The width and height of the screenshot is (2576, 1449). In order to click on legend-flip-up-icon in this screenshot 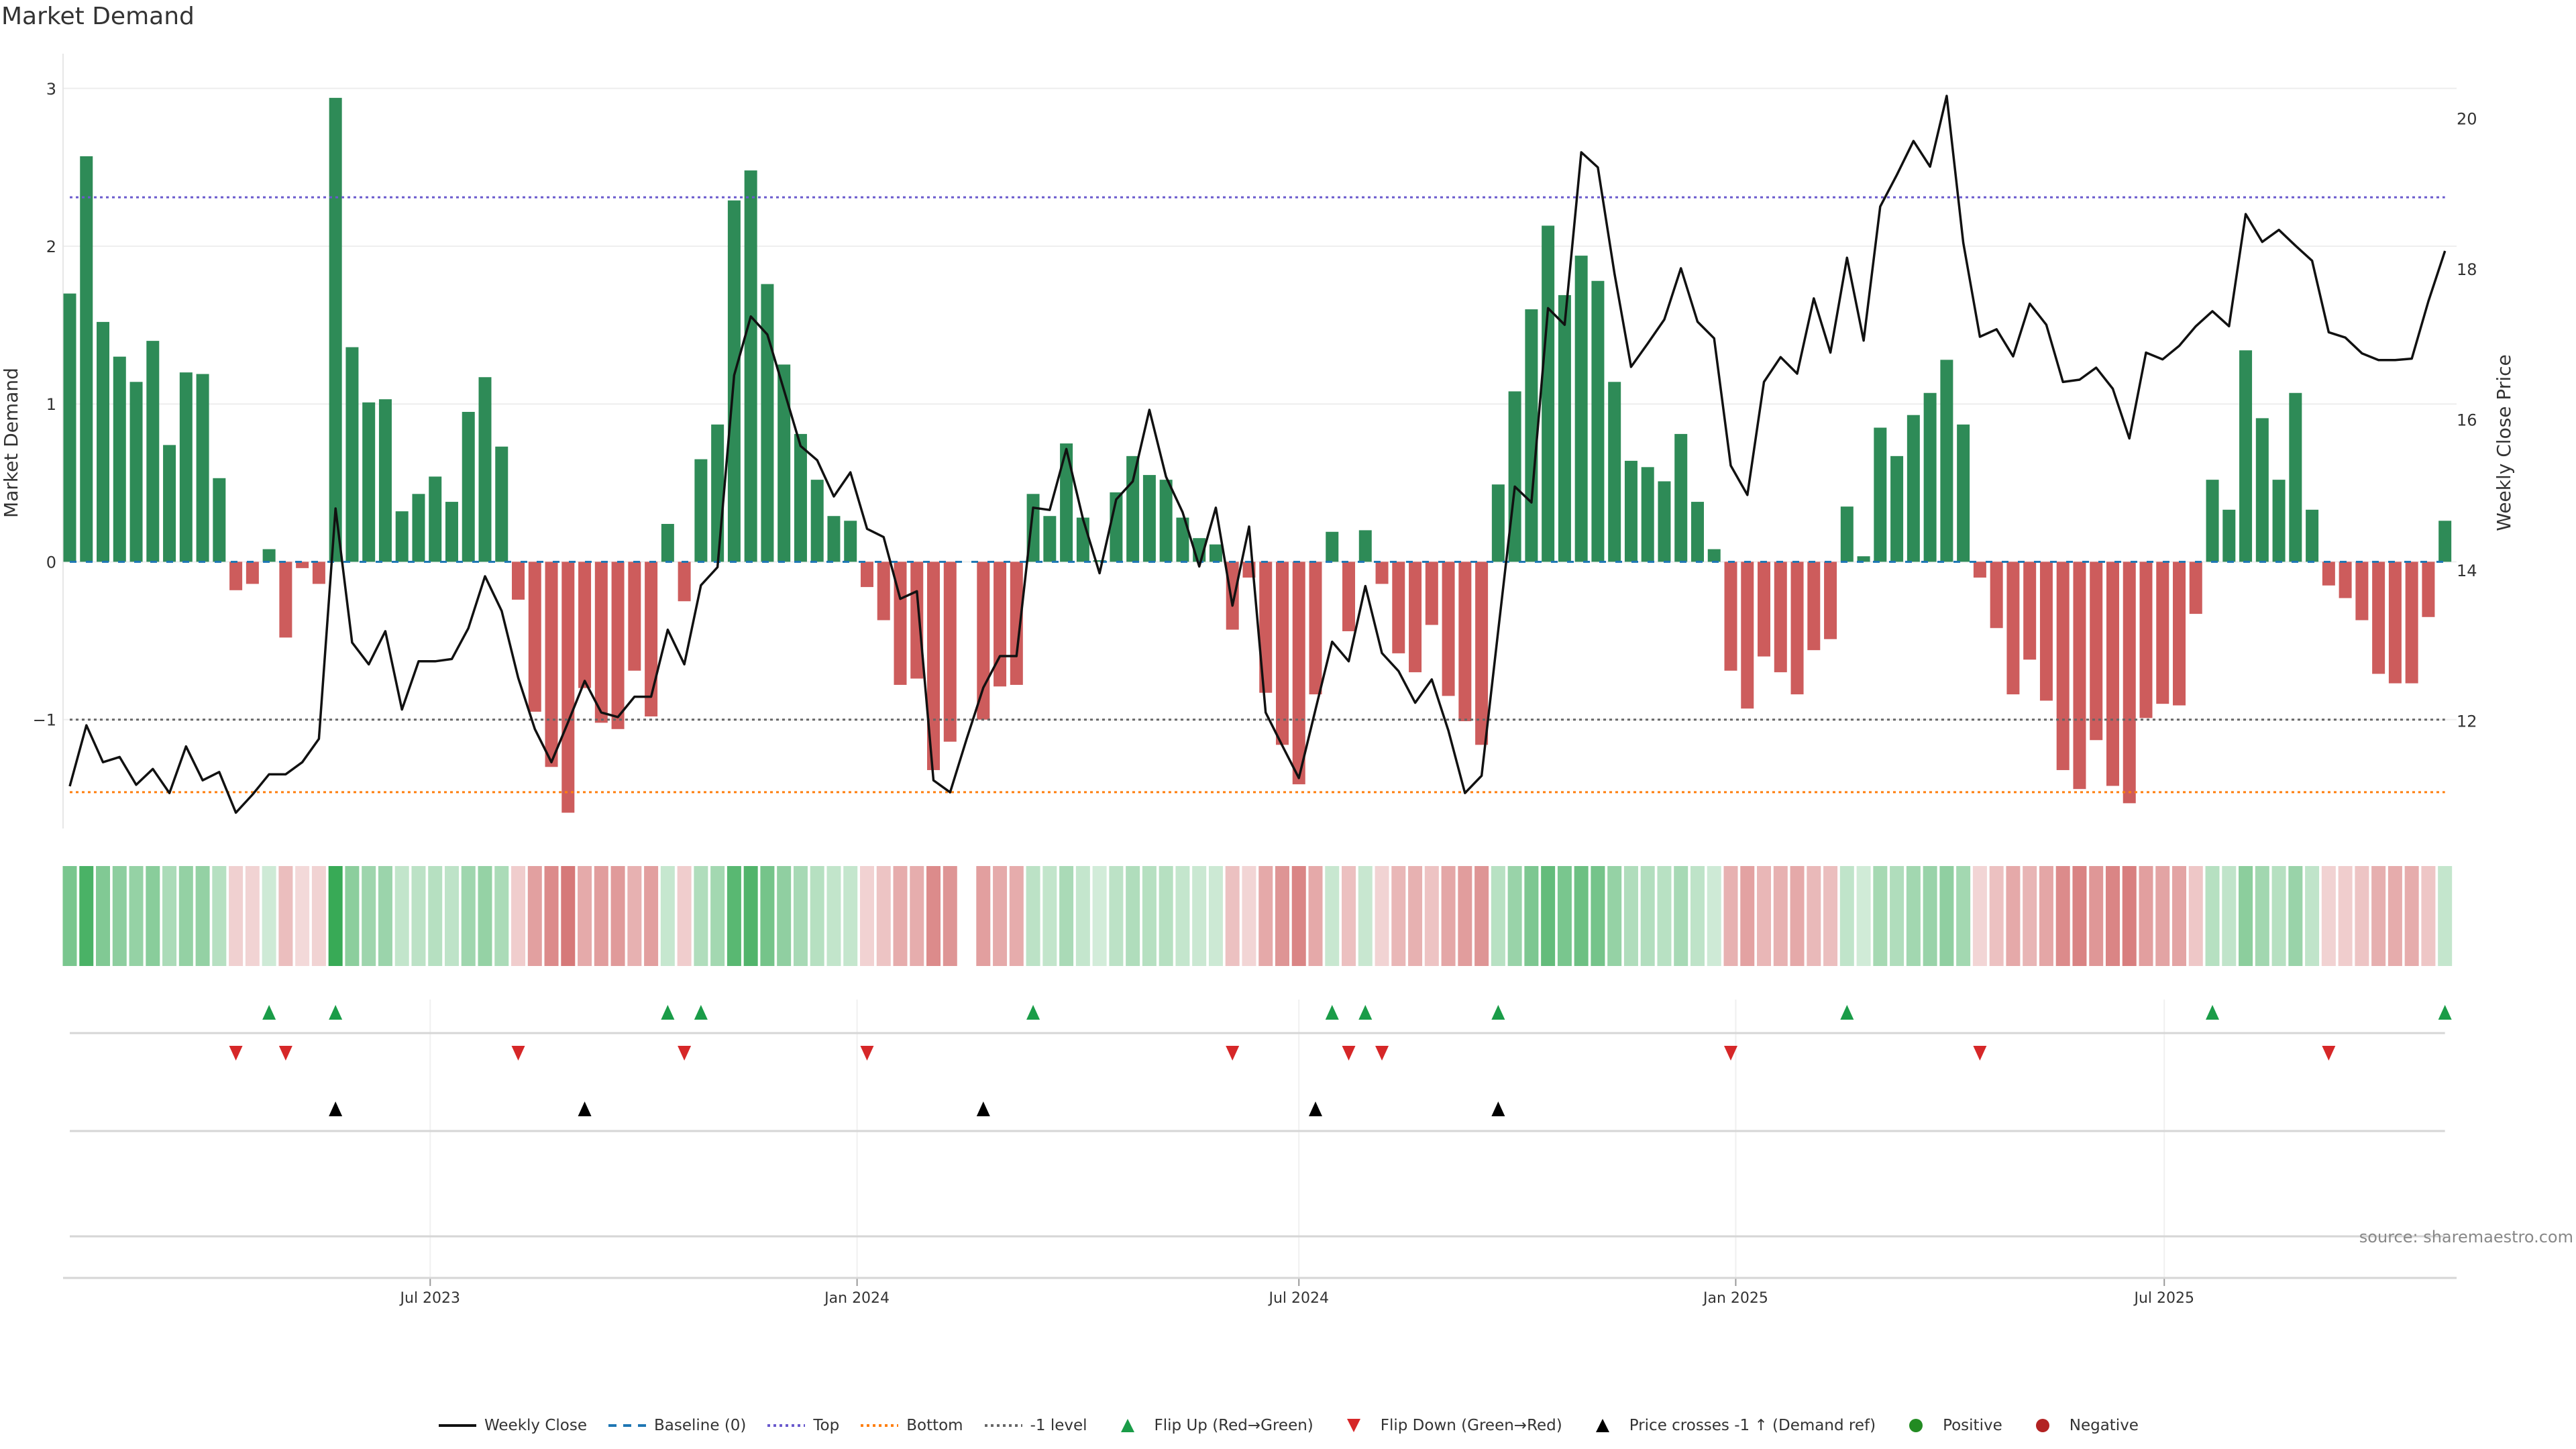, I will do `click(1127, 1425)`.